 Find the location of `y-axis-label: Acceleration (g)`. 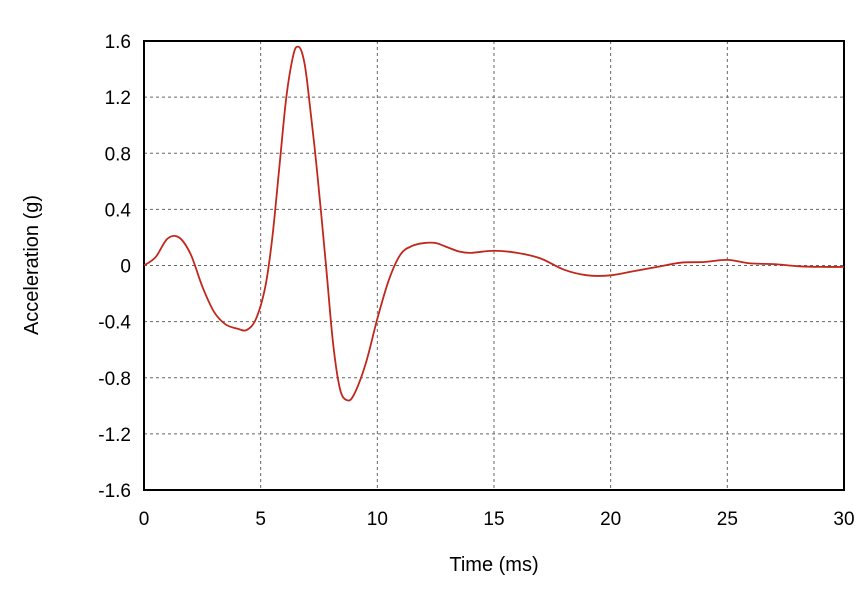

y-axis-label: Acceleration (g) is located at coordinates (32, 265).